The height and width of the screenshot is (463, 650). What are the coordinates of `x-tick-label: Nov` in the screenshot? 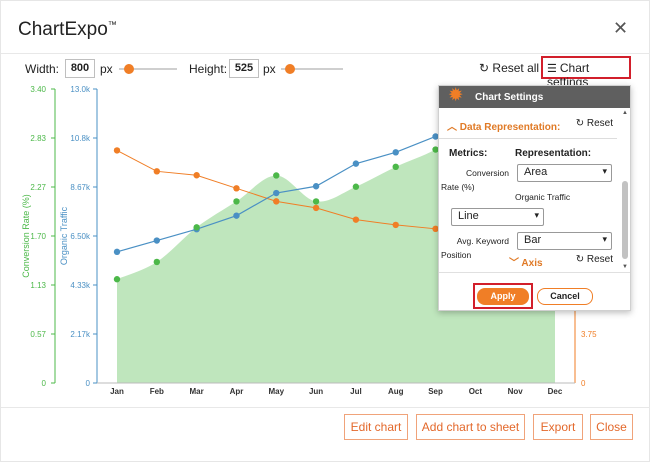 It's located at (516, 391).